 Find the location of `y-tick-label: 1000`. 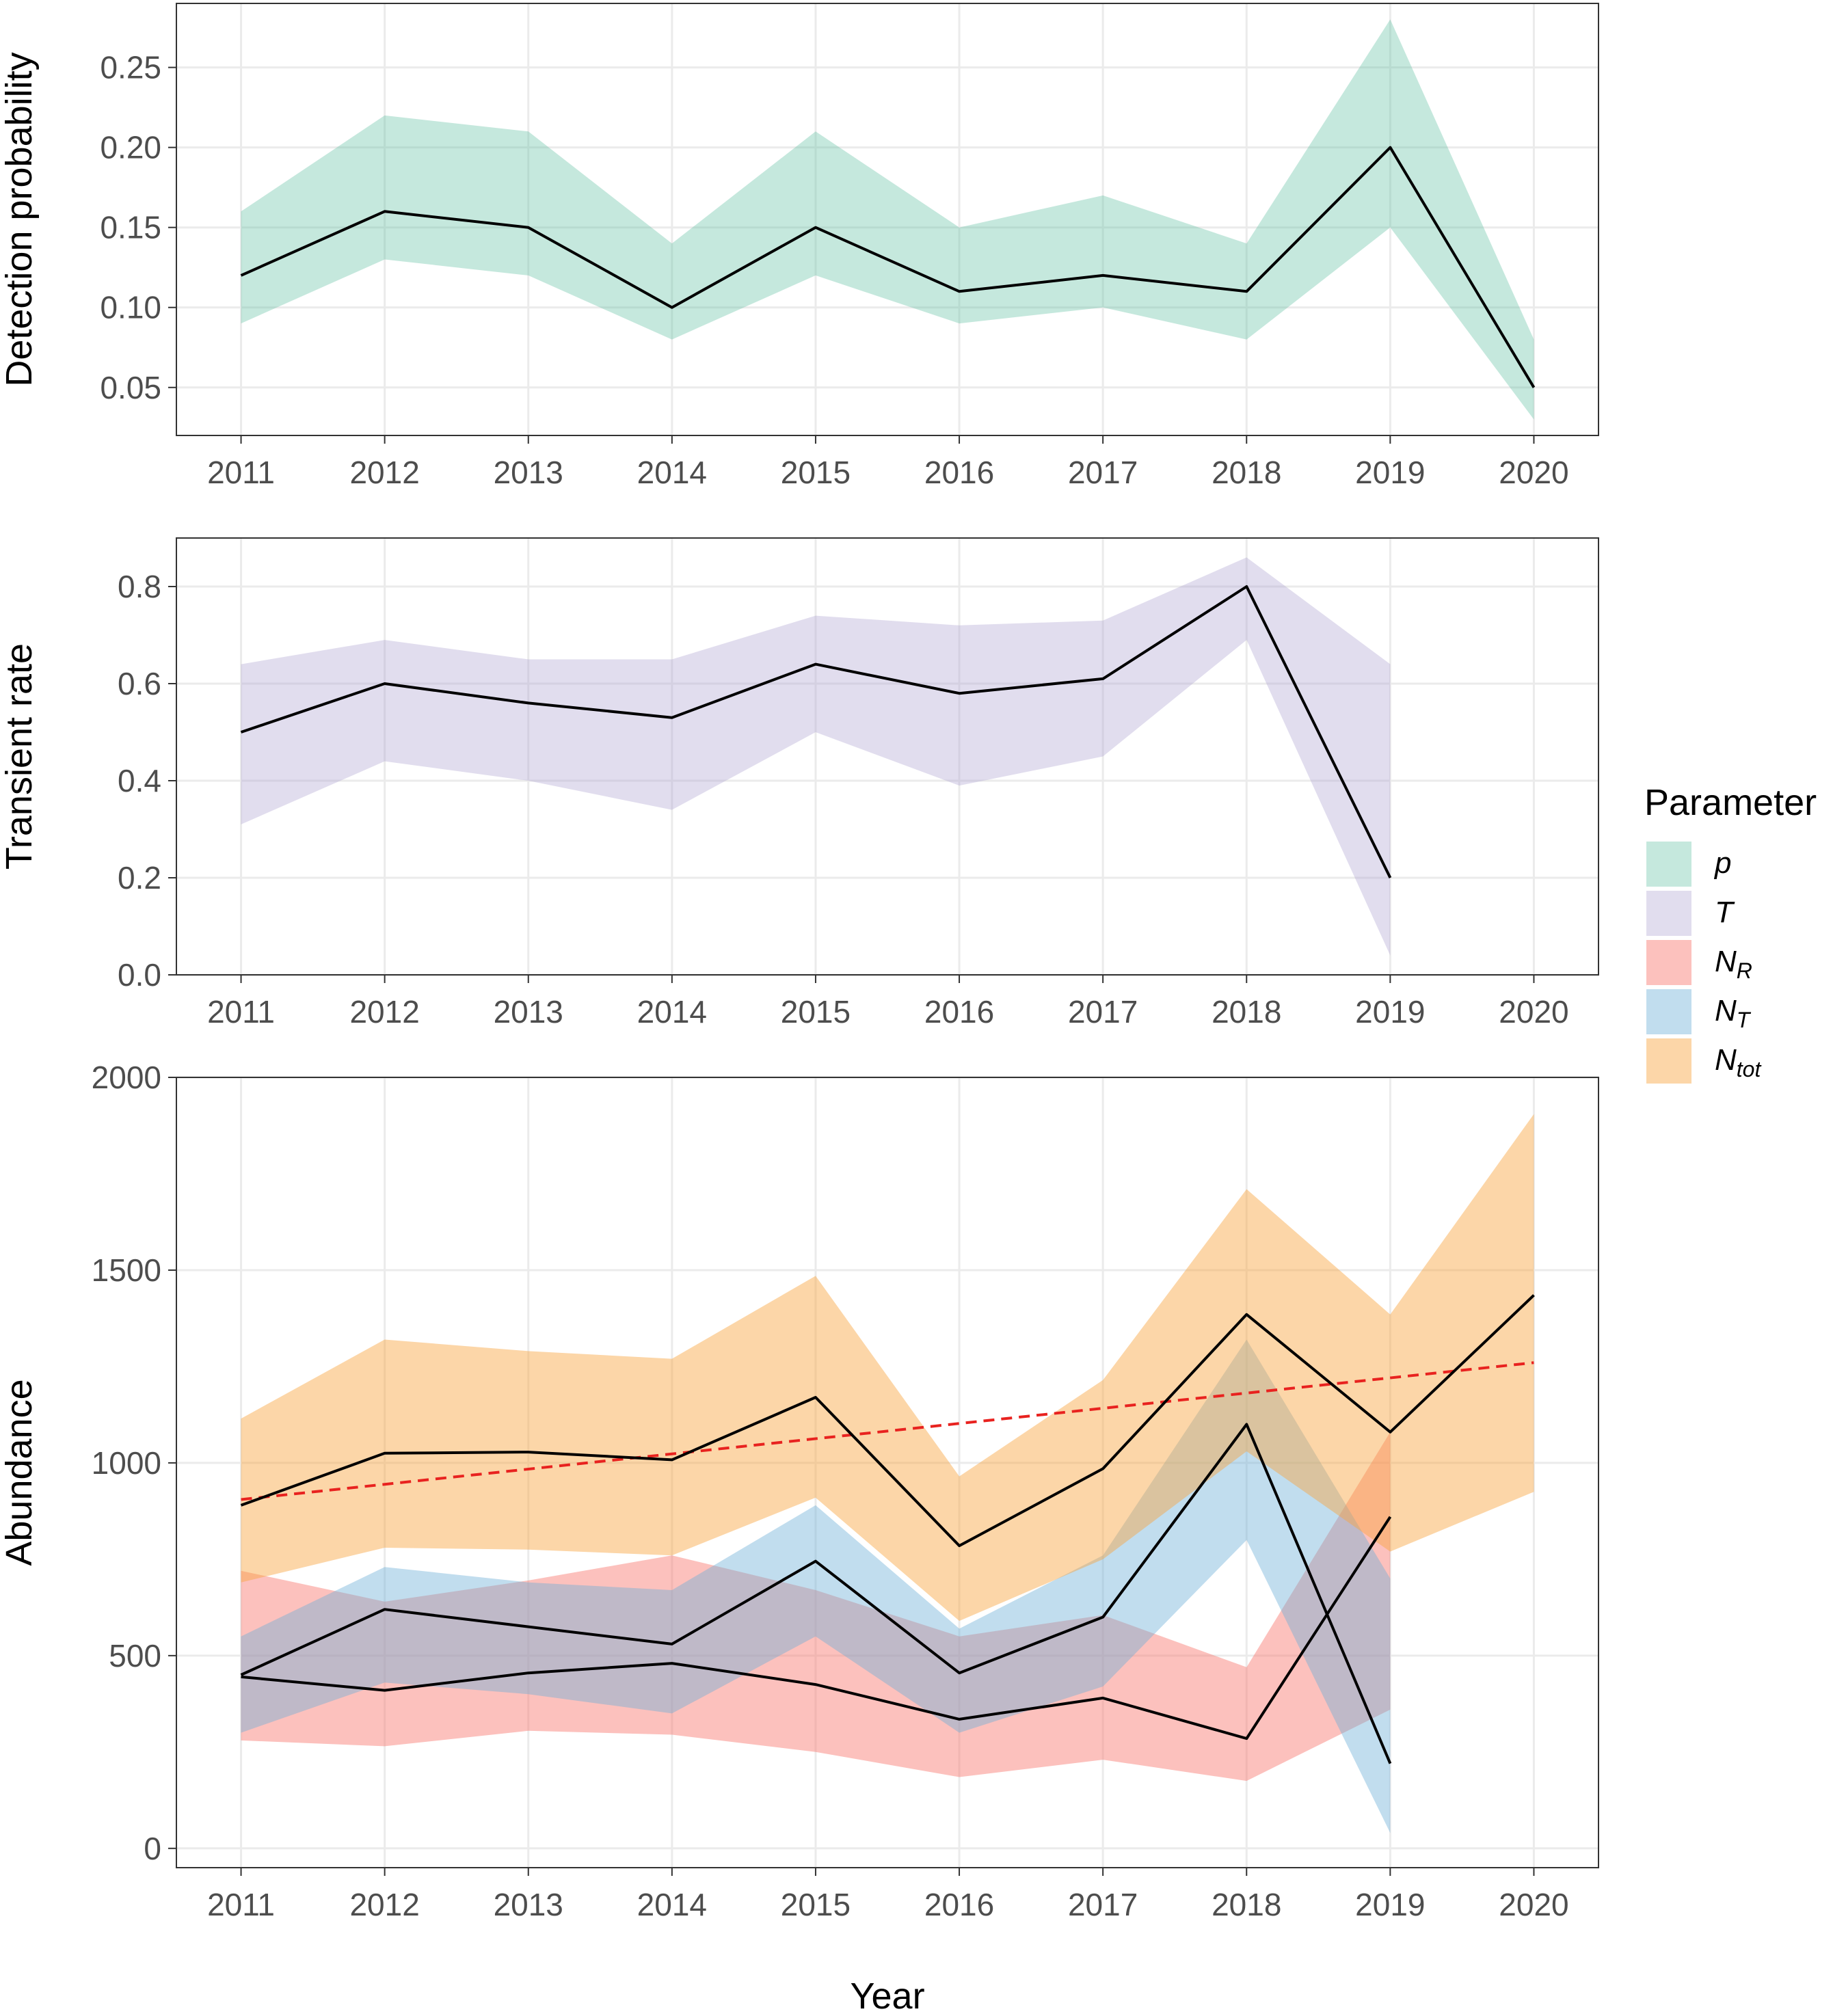

y-tick-label: 1000 is located at coordinates (127, 1463).